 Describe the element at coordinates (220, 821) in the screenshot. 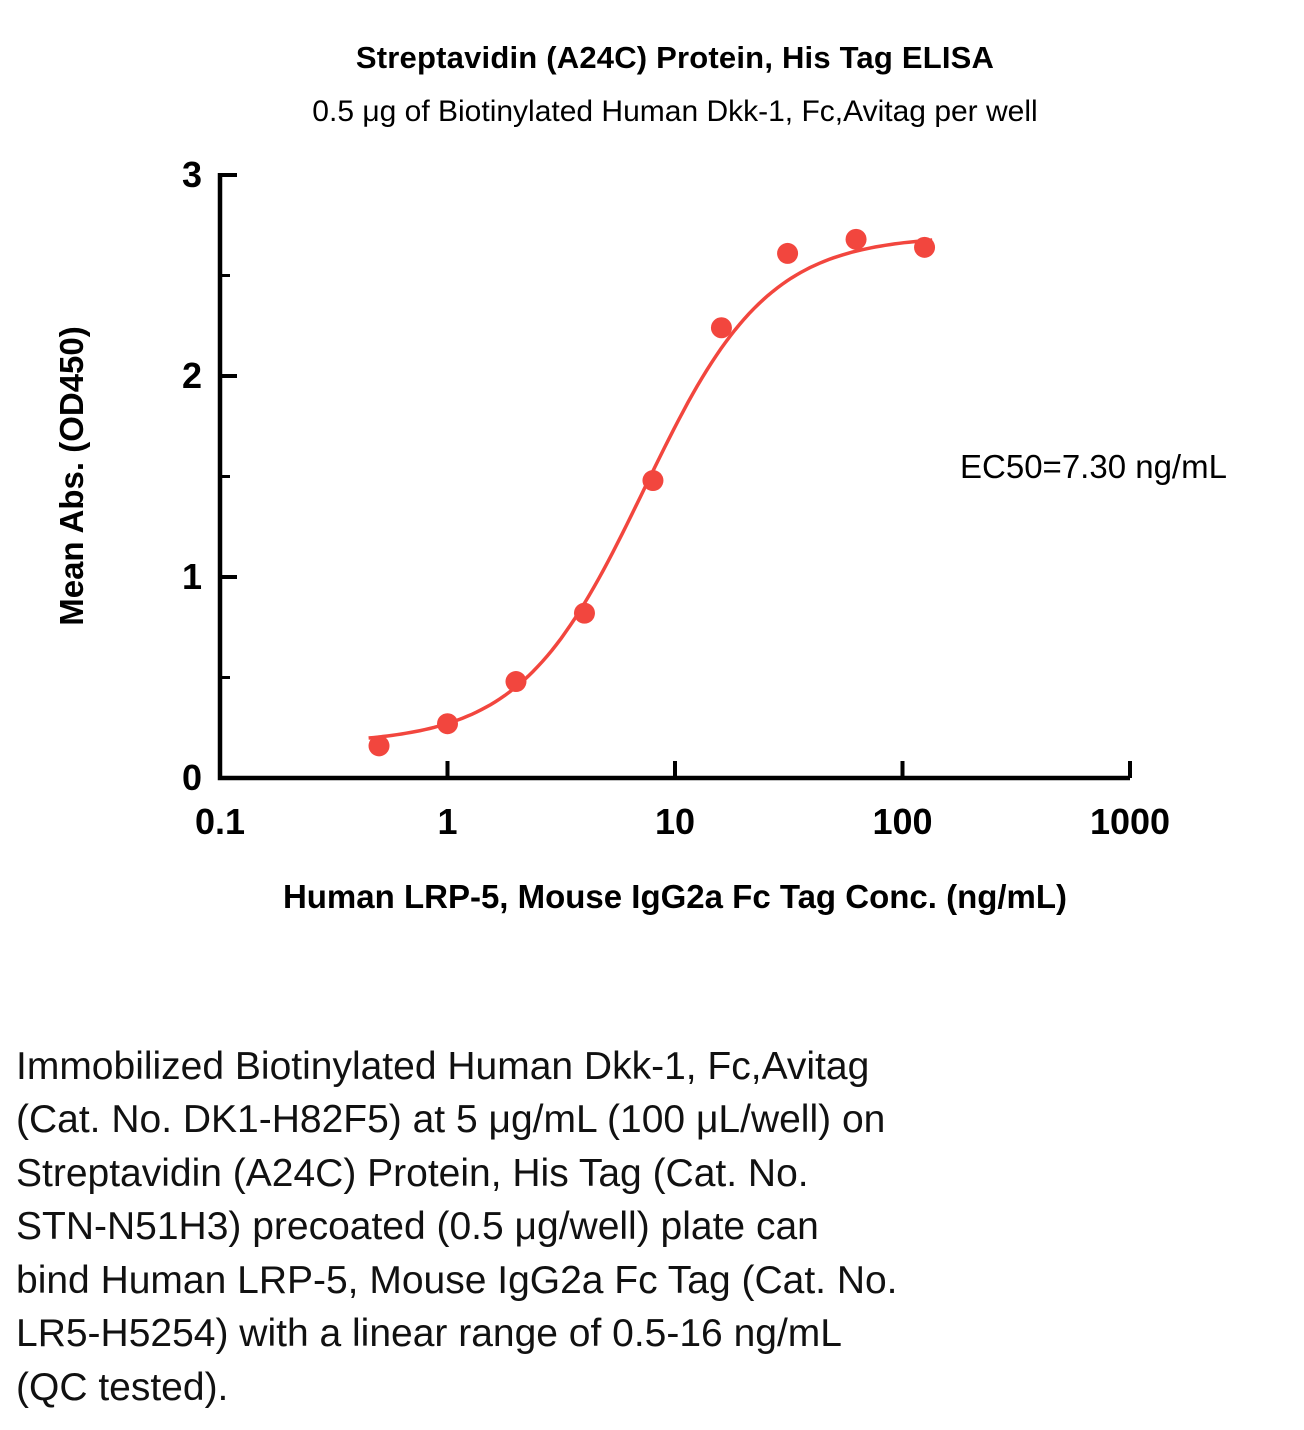

I see `x-tick-label: 0.1` at that location.